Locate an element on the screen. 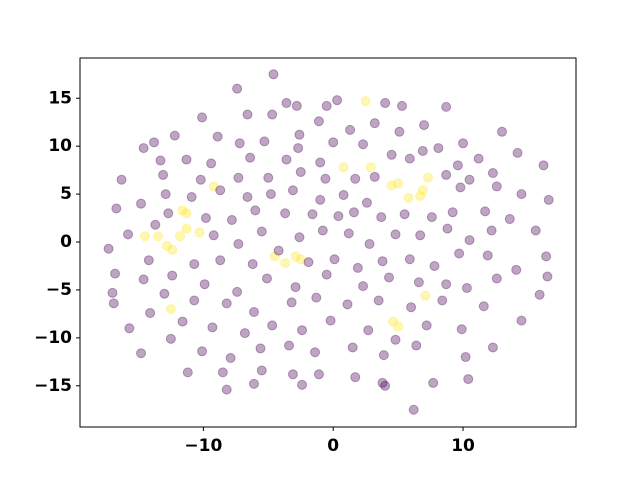  x-tick-label: 0 is located at coordinates (333, 446).